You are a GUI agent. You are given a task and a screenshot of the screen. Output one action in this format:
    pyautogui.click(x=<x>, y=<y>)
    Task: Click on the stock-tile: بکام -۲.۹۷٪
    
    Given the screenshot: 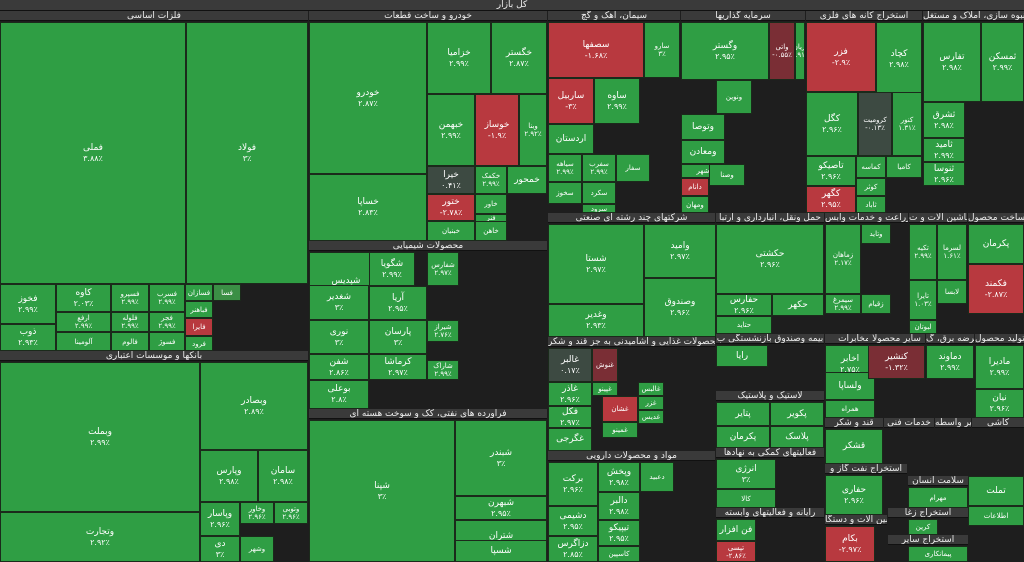 What is the action you would take?
    pyautogui.click(x=850, y=544)
    